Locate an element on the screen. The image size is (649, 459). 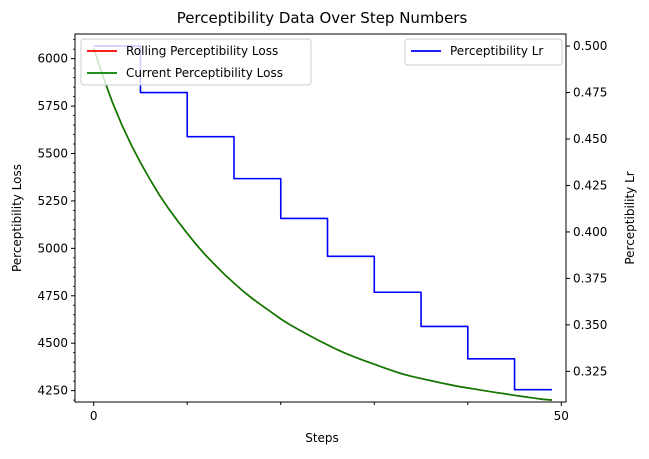
chart-title: Perceptibility Data Over Step Numbers is located at coordinates (322, 18).